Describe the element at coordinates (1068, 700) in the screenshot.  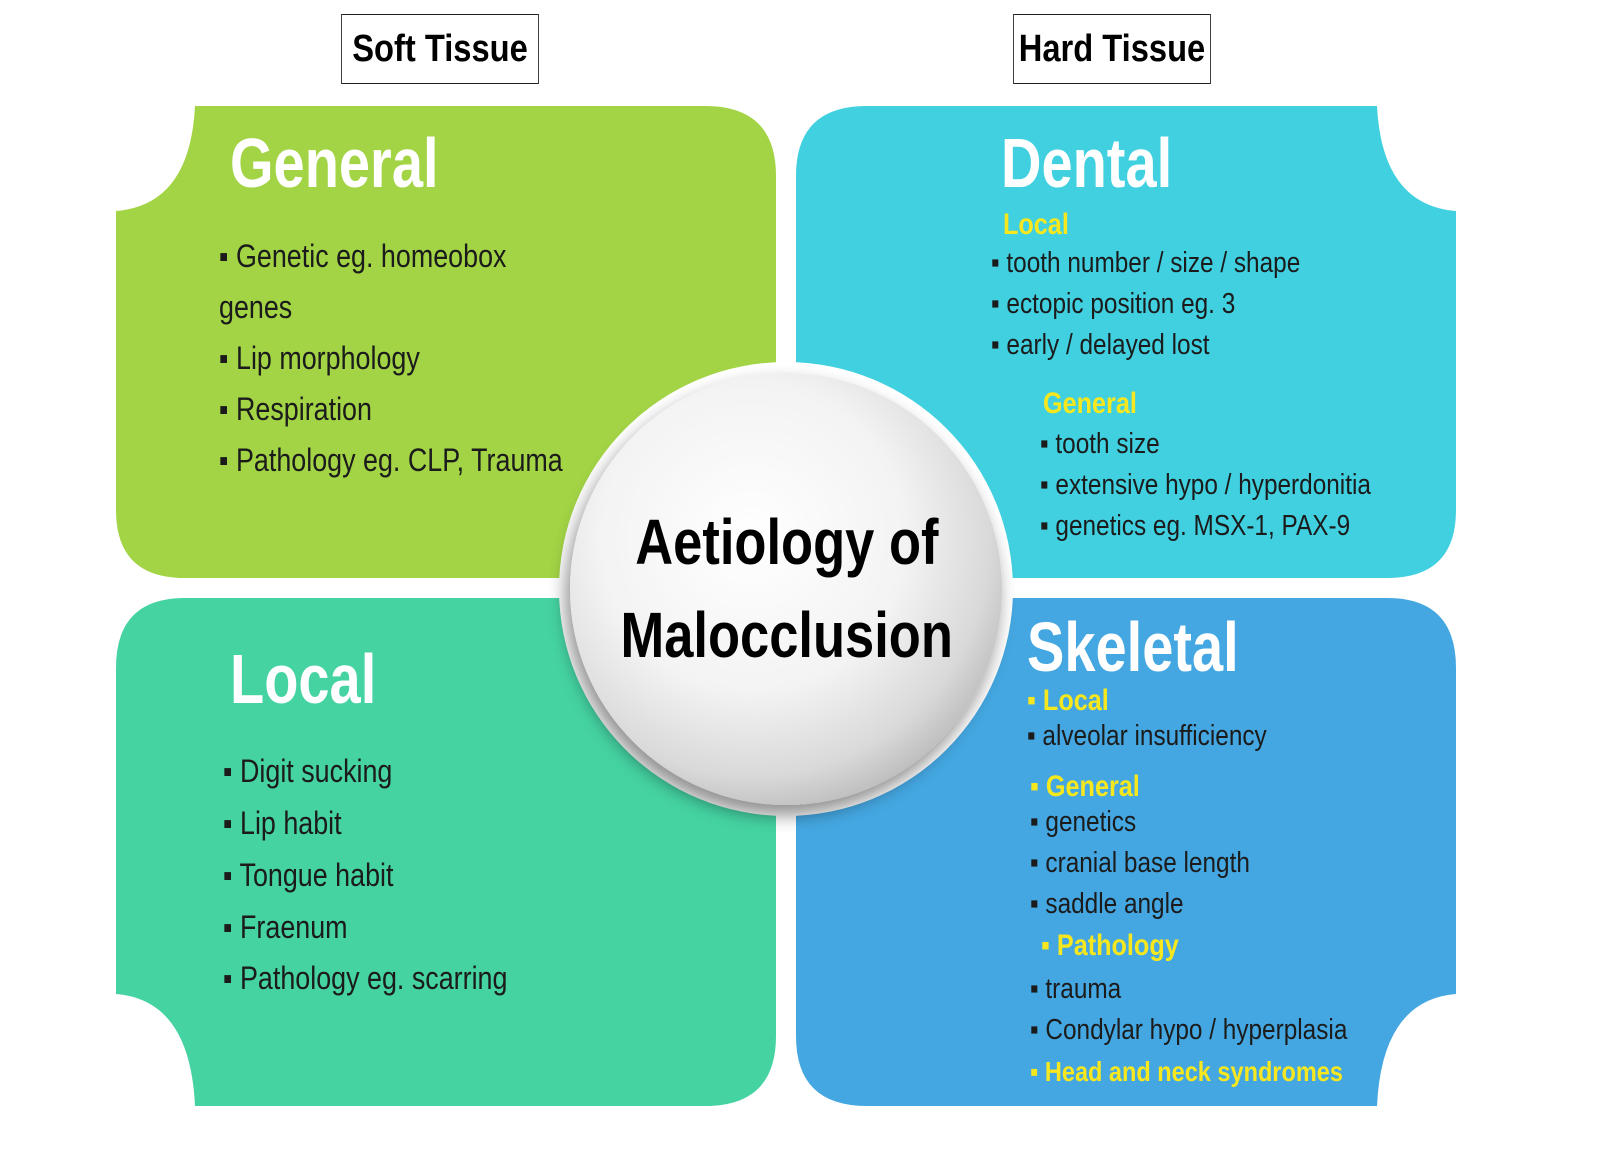
I see `skeletal-local-label: ▪ Local` at that location.